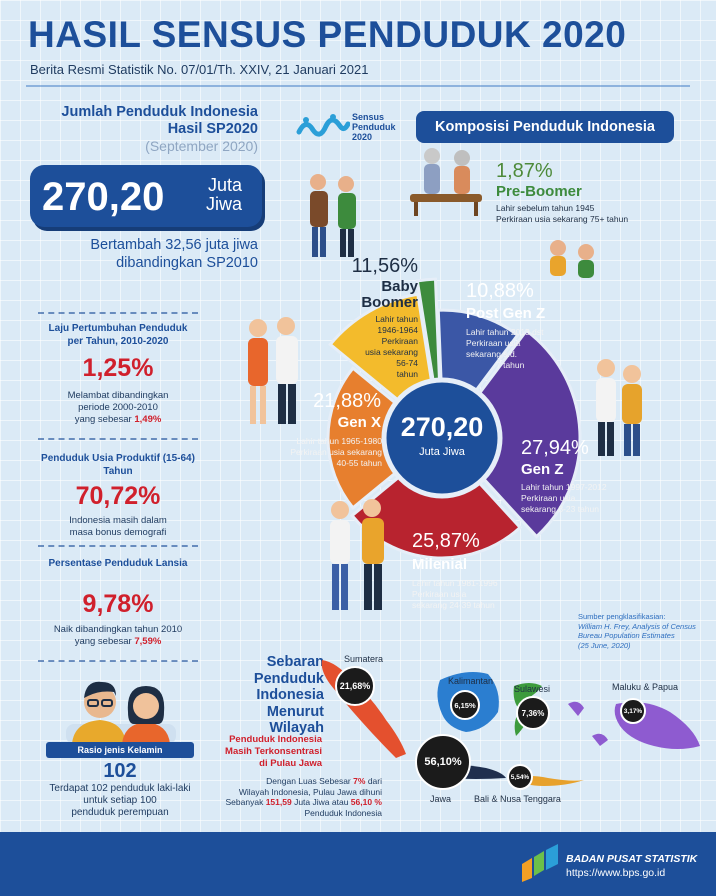  Describe the element at coordinates (539, 191) in the screenshot. I see `slice-label-name: Pre-Boomer` at that location.